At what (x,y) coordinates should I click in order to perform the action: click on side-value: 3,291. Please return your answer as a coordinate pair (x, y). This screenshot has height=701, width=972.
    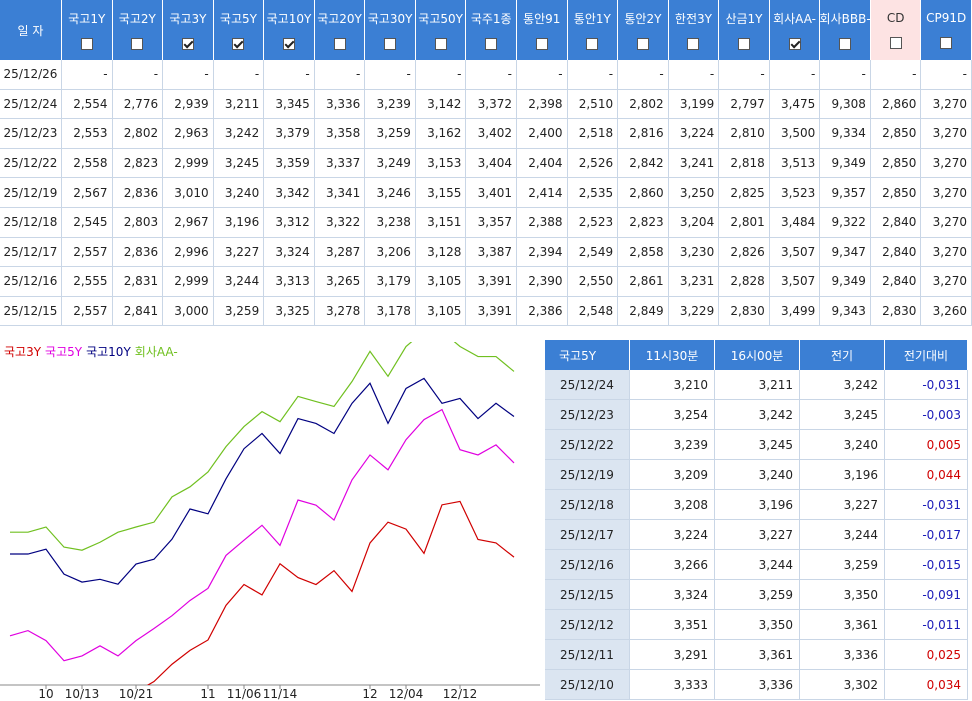
    Looking at the image, I should click on (672, 655).